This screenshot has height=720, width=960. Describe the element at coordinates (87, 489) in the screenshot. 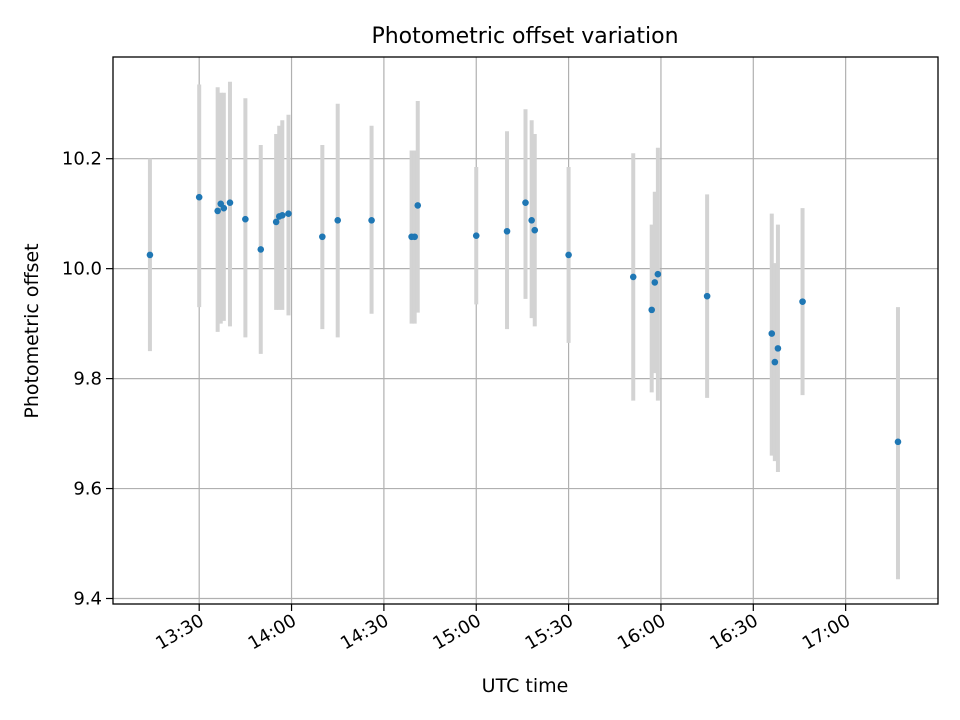

I see `y-tick-label: 9.6` at that location.